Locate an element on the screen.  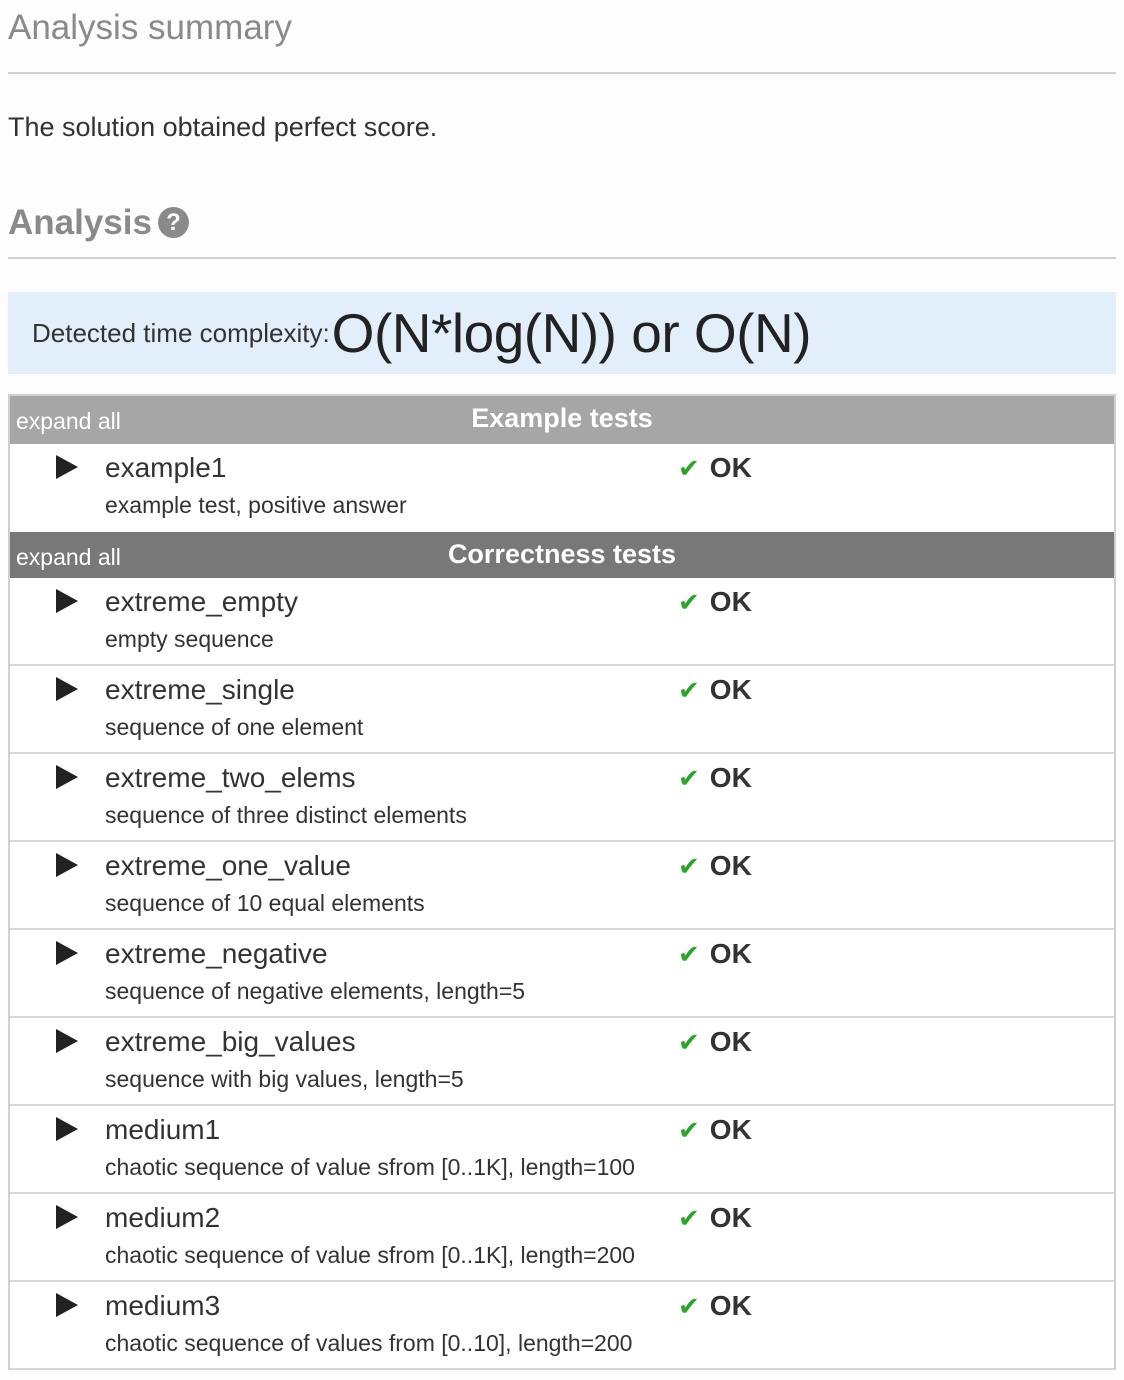
test-row: extreme_empty empty sequence ✔ OK is located at coordinates (562, 622).